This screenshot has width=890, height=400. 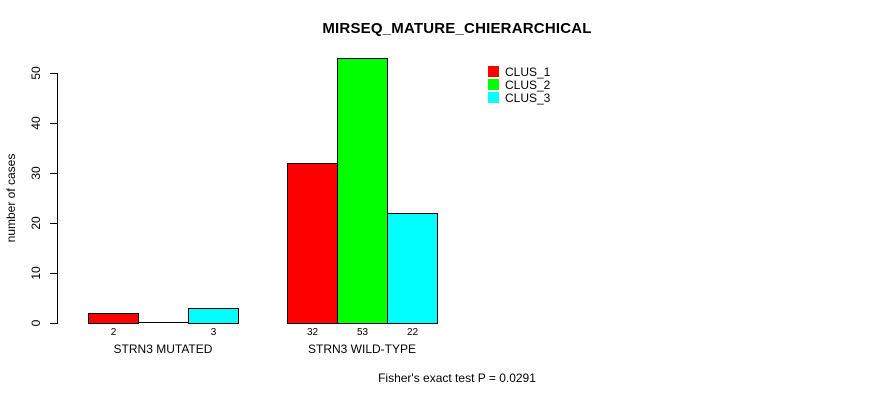 What do you see at coordinates (213, 316) in the screenshot?
I see `bar-clus-3-strn3-mutated` at bounding box center [213, 316].